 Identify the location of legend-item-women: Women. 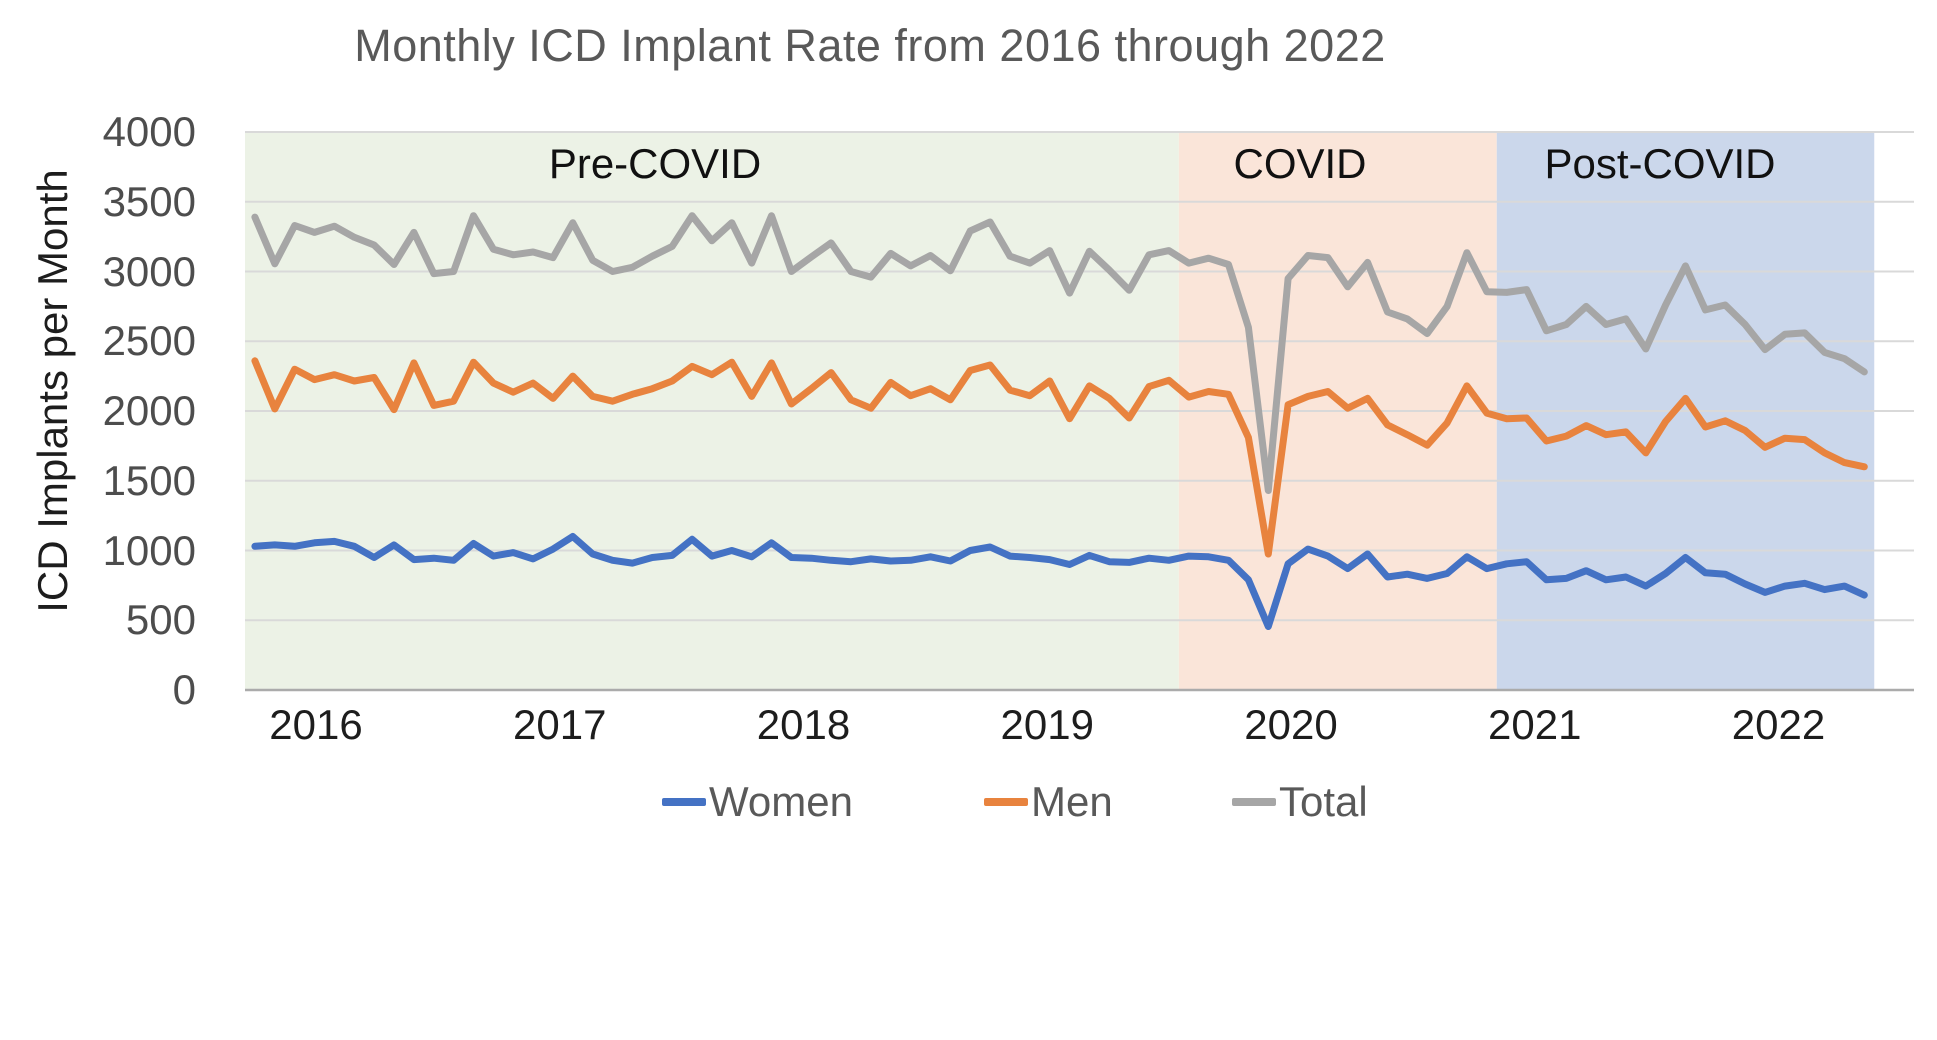
(757, 802).